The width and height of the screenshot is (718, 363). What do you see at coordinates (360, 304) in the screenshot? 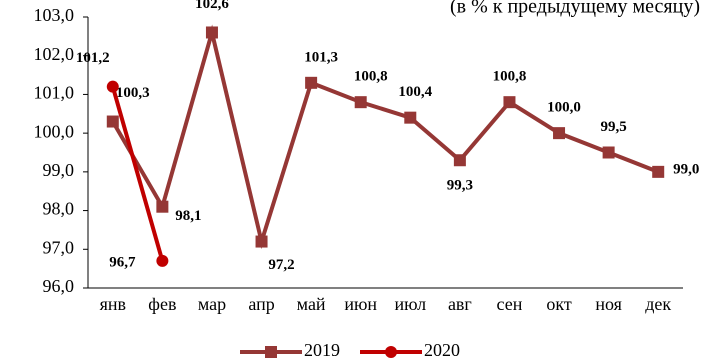
I see `x-tick-label: июн` at bounding box center [360, 304].